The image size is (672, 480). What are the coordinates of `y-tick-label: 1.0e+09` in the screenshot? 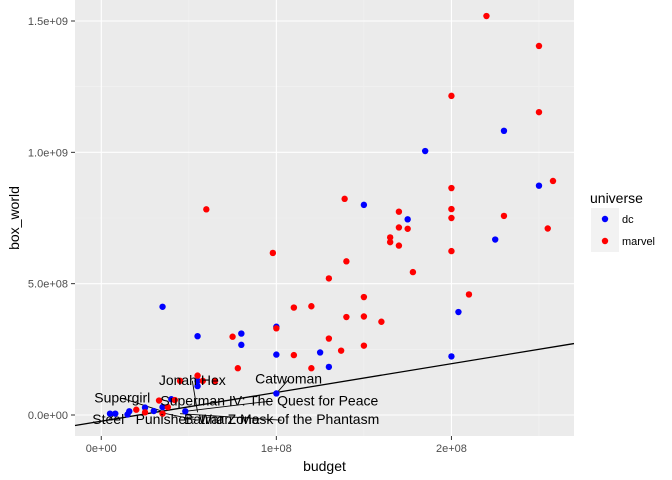 It's located at (48, 153).